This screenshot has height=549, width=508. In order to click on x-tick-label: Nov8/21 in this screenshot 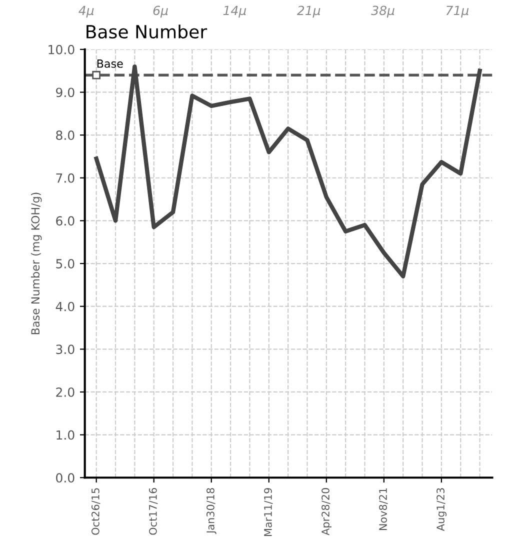, I will do `click(383, 509)`.